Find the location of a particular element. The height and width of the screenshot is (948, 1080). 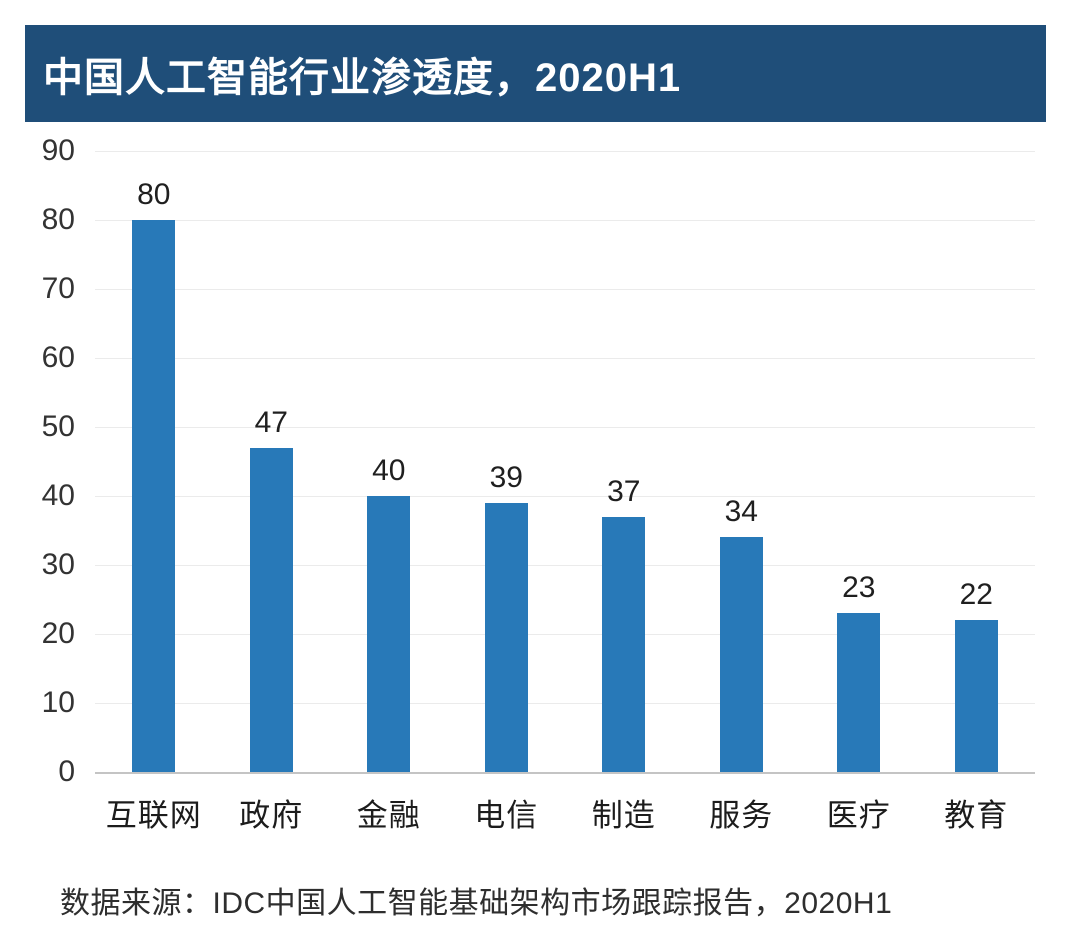

category-axis: 互联网 政府 金融 电信 制造 服务 医疗 教育 is located at coordinates (565, 812).